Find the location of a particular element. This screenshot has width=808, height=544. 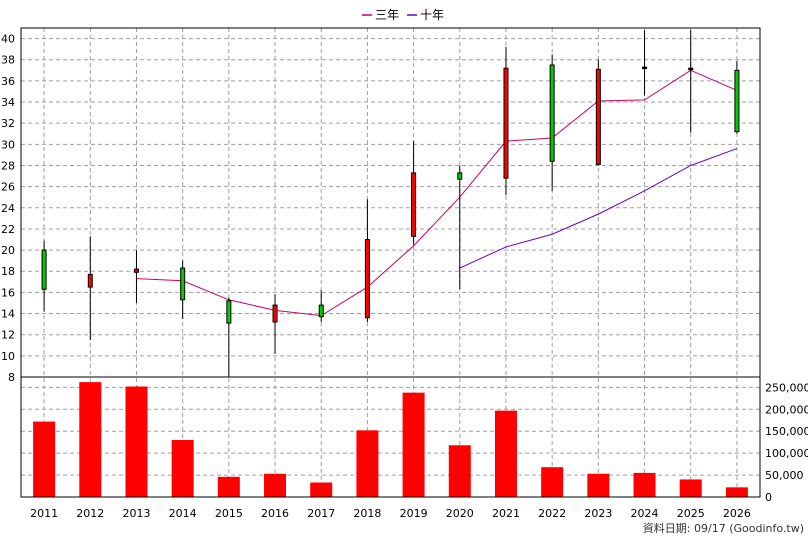

price-tick-label: 18 is located at coordinates (8, 271).